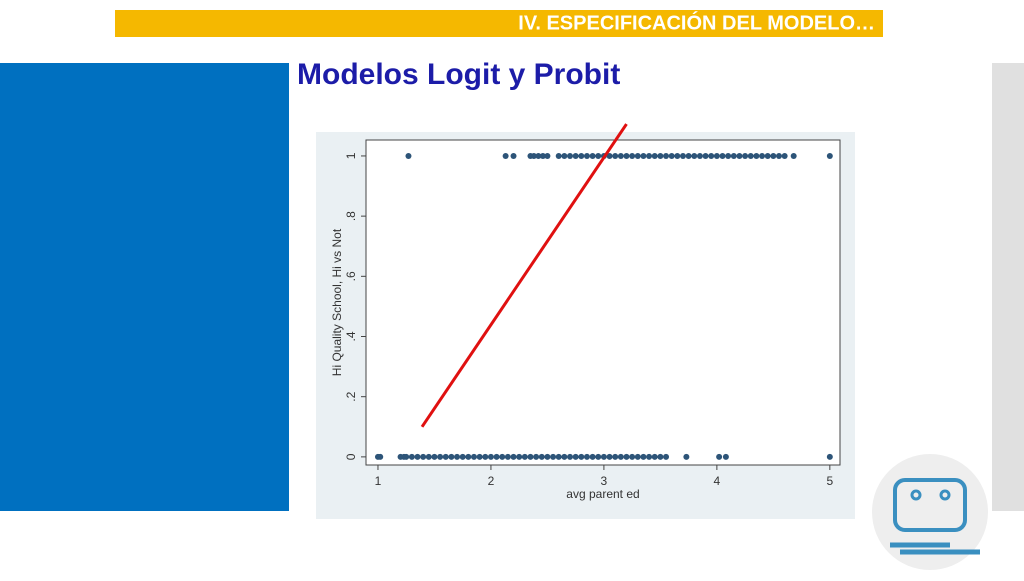 The image size is (1024, 581). Describe the element at coordinates (378, 481) in the screenshot. I see `x-tick-label: 1` at that location.